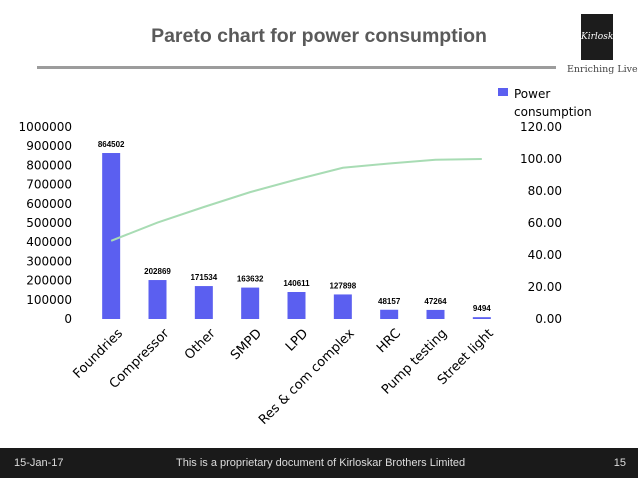  Describe the element at coordinates (541, 127) in the screenshot. I see `y-right-tick-label: 120.00` at that location.